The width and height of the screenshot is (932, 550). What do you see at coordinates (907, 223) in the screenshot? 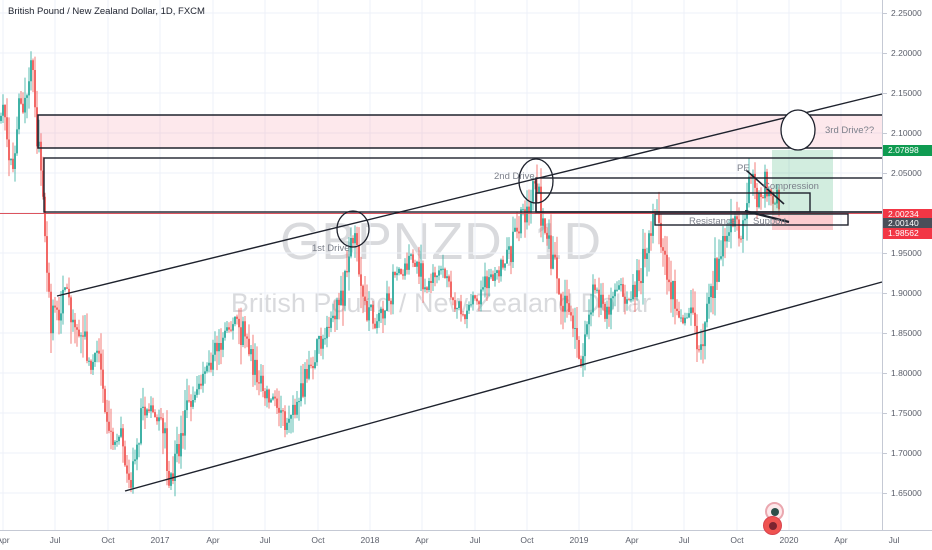
I see `price-badge-gray: 2.00140` at bounding box center [907, 223].